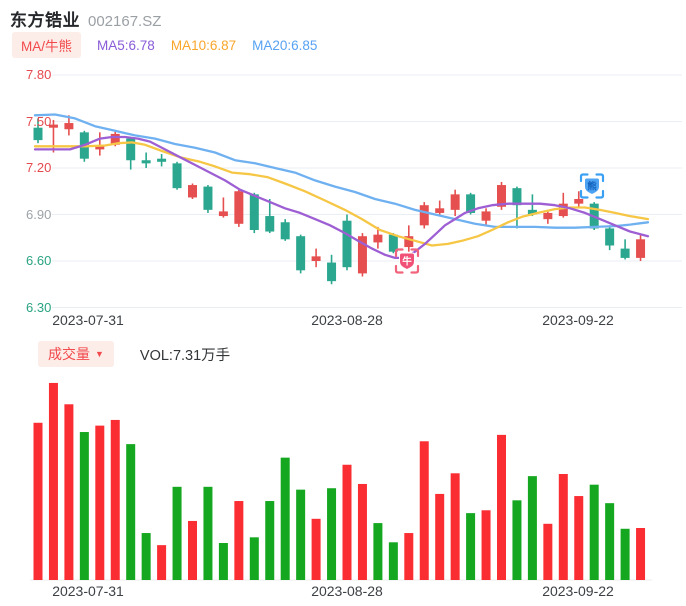 This screenshot has height=606, width=686. Describe the element at coordinates (39, 307) in the screenshot. I see `y-axis-label: 6.30` at that location.